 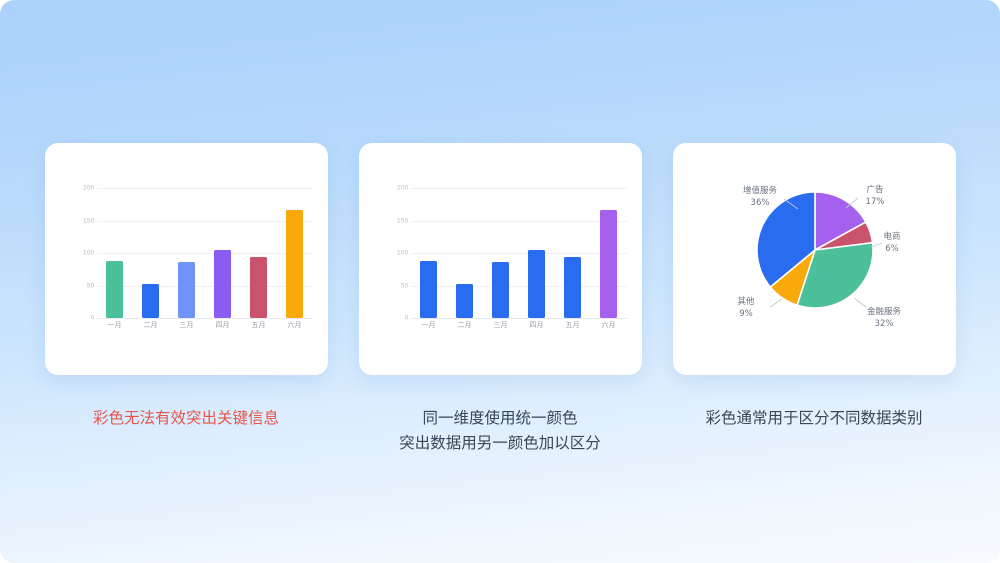 I want to click on card-bar-chart-multicolor: 0 50 100 150 200 一月 二月 三月 四月 五月 六月, so click(x=186, y=259).